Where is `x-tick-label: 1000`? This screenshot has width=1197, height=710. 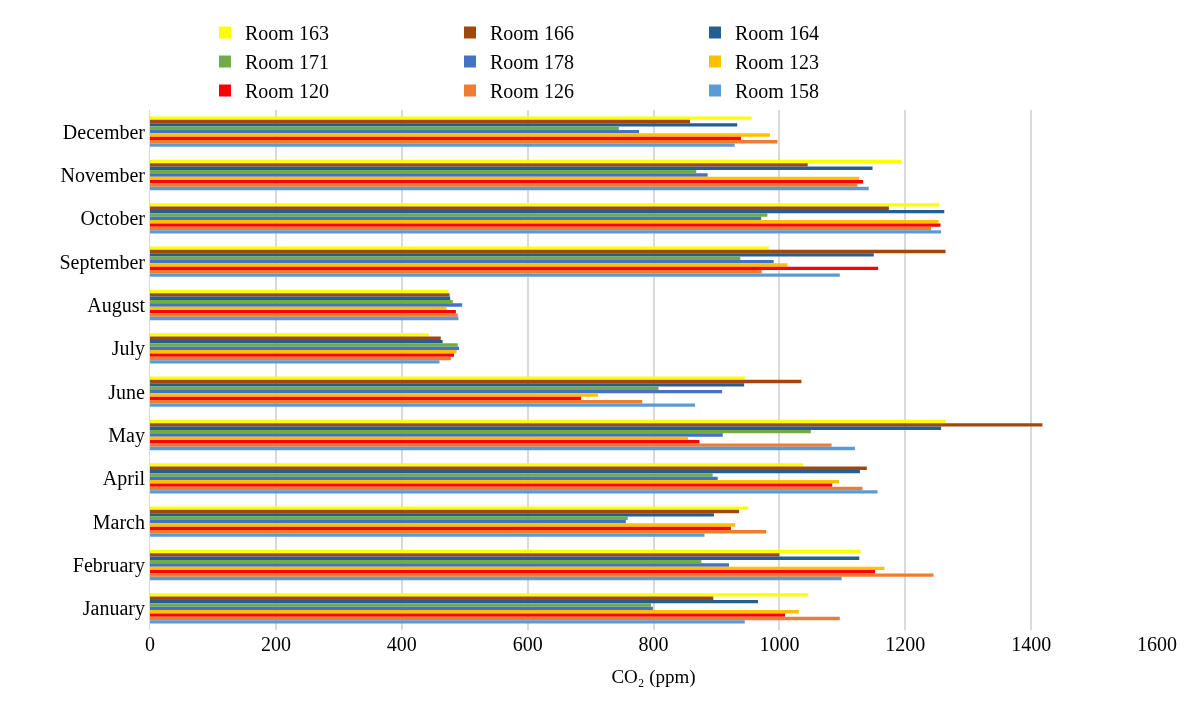 x-tick-label: 1000 is located at coordinates (779, 644).